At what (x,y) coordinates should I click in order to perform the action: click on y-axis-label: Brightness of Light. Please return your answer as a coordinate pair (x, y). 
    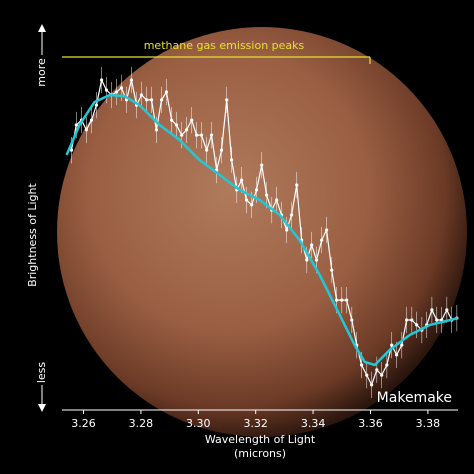
    Looking at the image, I should click on (32, 234).